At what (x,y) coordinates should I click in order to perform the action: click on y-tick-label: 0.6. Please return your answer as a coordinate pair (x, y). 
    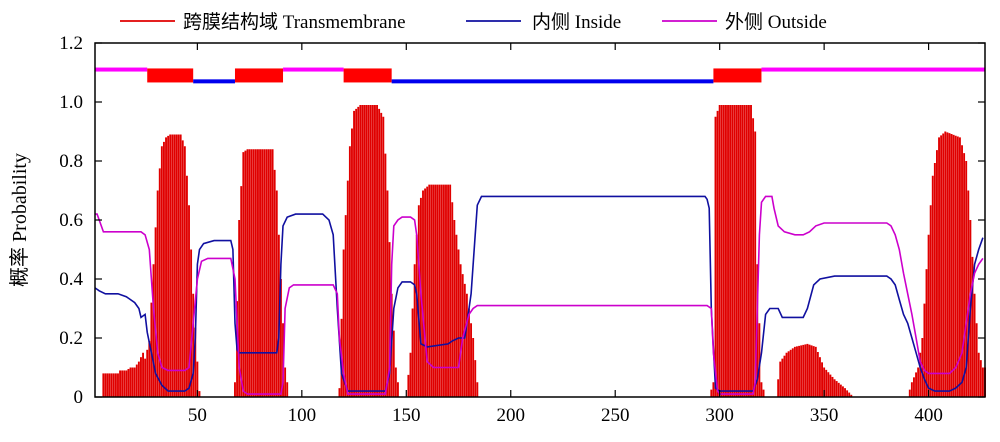
    Looking at the image, I should click on (71, 220).